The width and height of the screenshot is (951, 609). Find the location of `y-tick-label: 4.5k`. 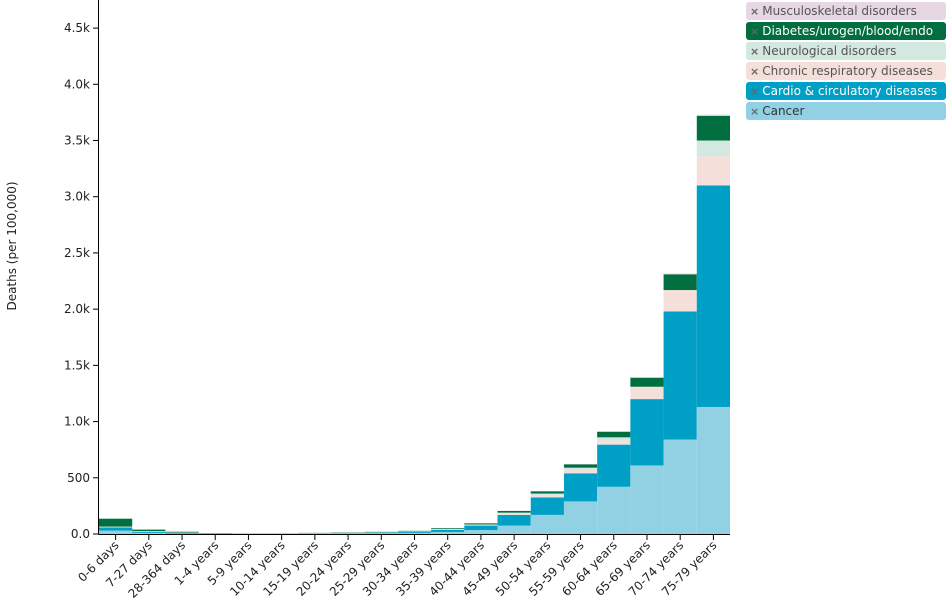

y-tick-label: 4.5k is located at coordinates (77, 28).